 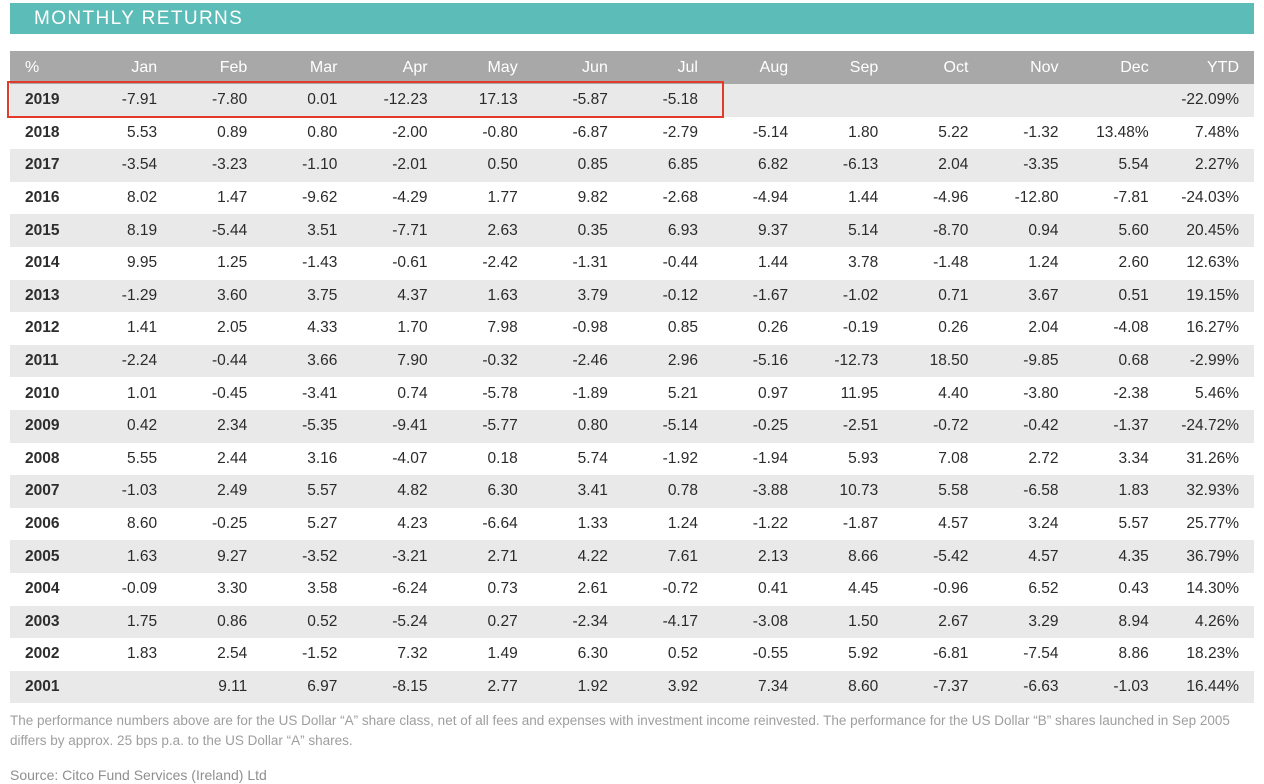 I want to click on return-cell: 4.22, so click(x=592, y=556).